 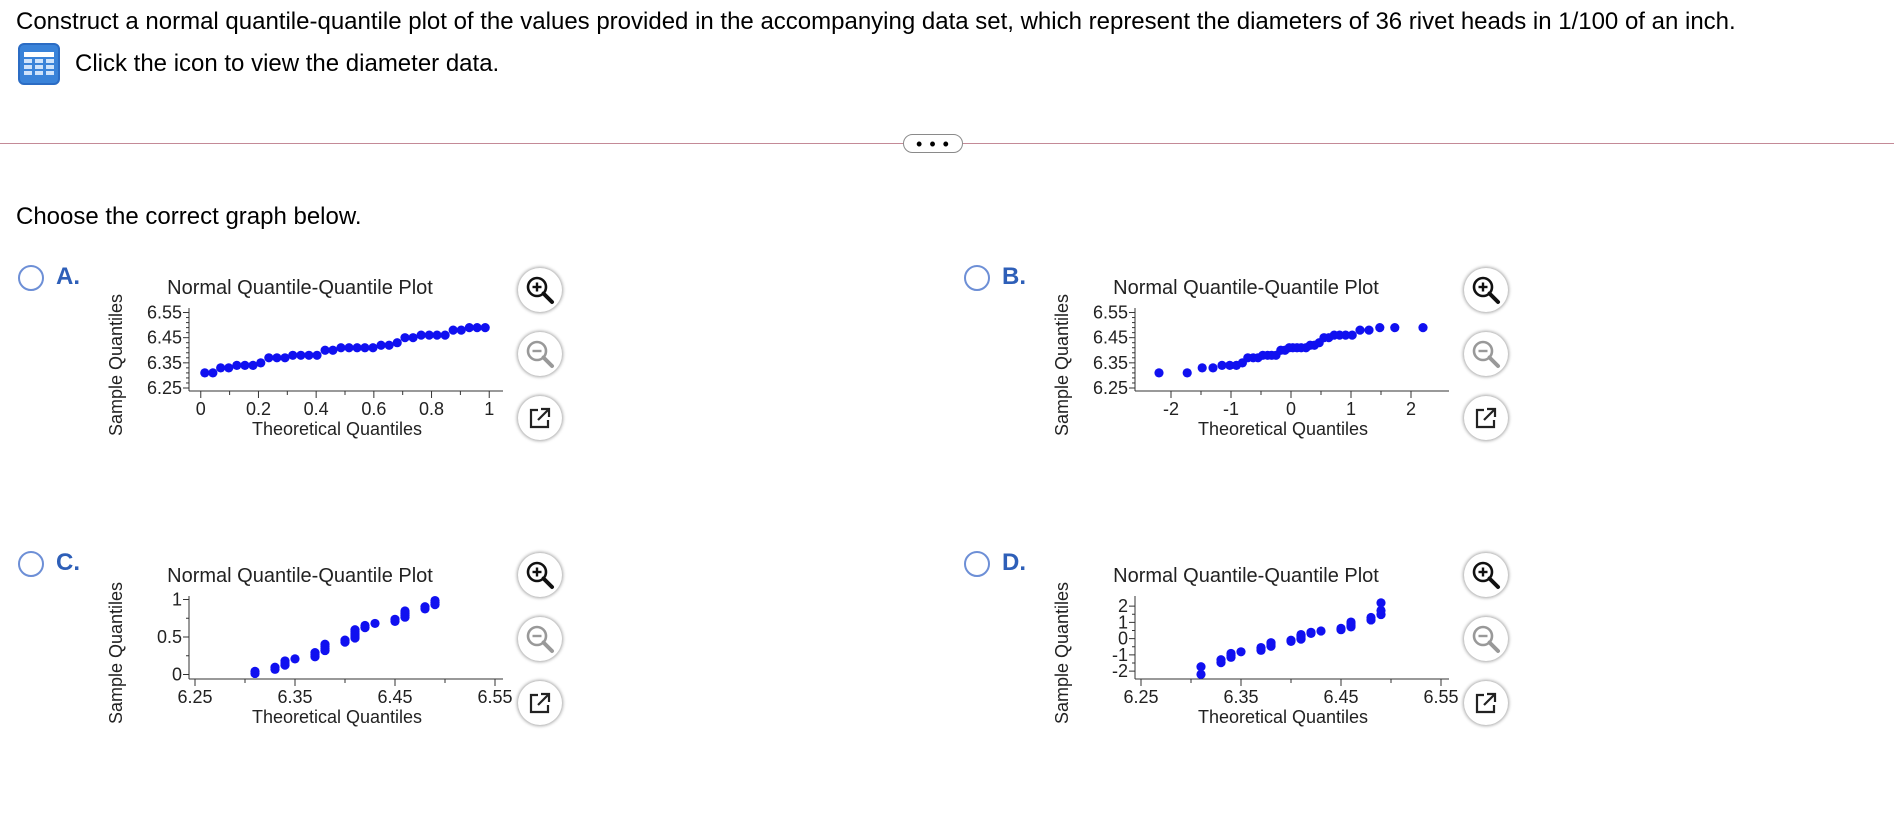 What do you see at coordinates (1062, 653) in the screenshot?
I see `y-axis-label: Sample Quantiles` at bounding box center [1062, 653].